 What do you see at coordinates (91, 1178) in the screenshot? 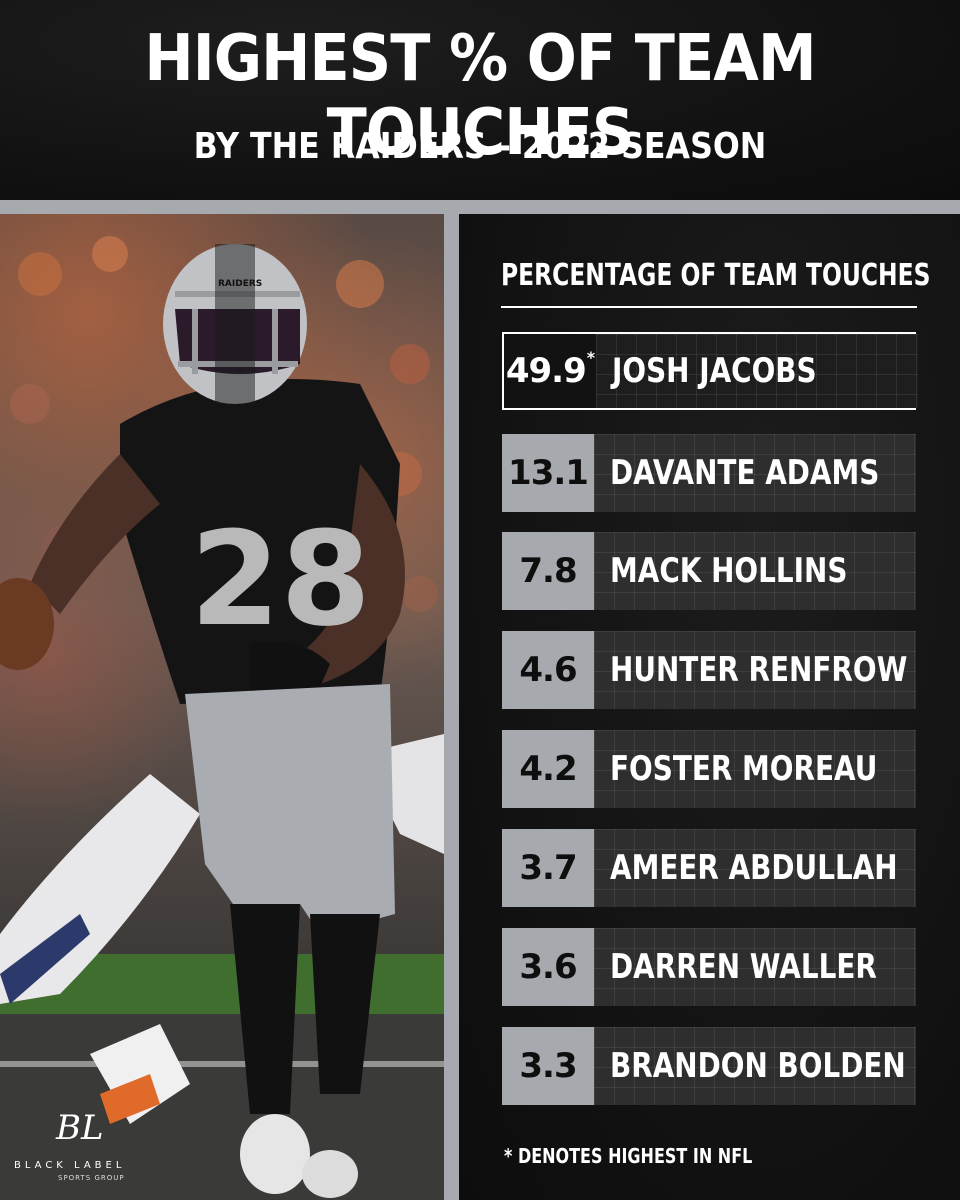
I see `brand-logo-sub: SPORTS GROUP` at bounding box center [91, 1178].